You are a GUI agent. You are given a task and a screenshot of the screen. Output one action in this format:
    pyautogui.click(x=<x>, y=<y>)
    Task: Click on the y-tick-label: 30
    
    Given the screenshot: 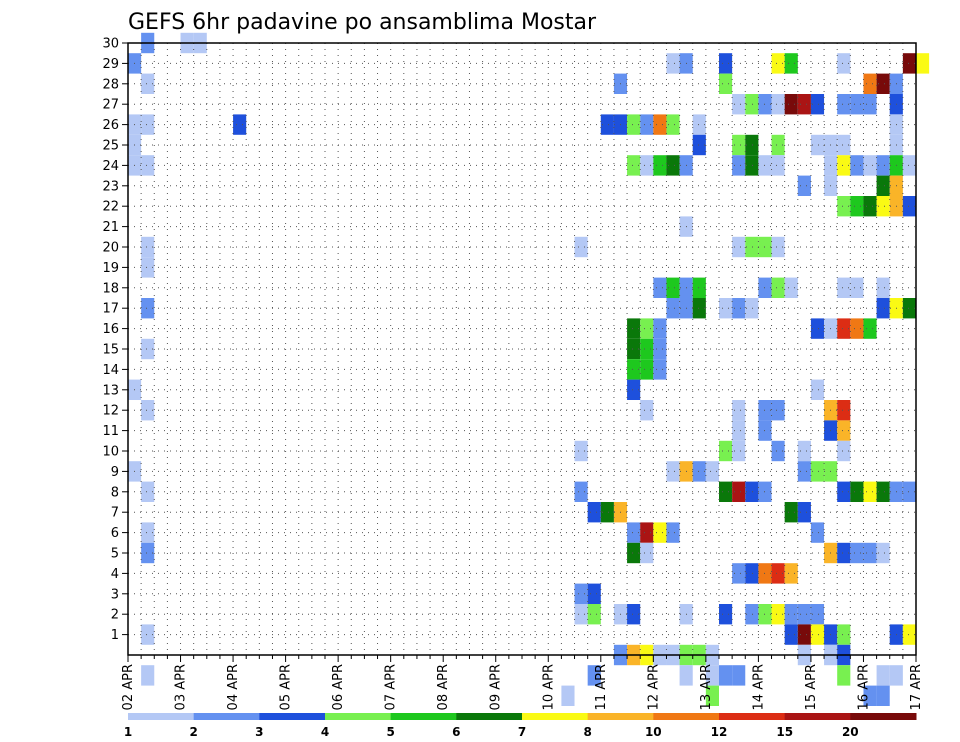 What is the action you would take?
    pyautogui.click(x=110, y=44)
    